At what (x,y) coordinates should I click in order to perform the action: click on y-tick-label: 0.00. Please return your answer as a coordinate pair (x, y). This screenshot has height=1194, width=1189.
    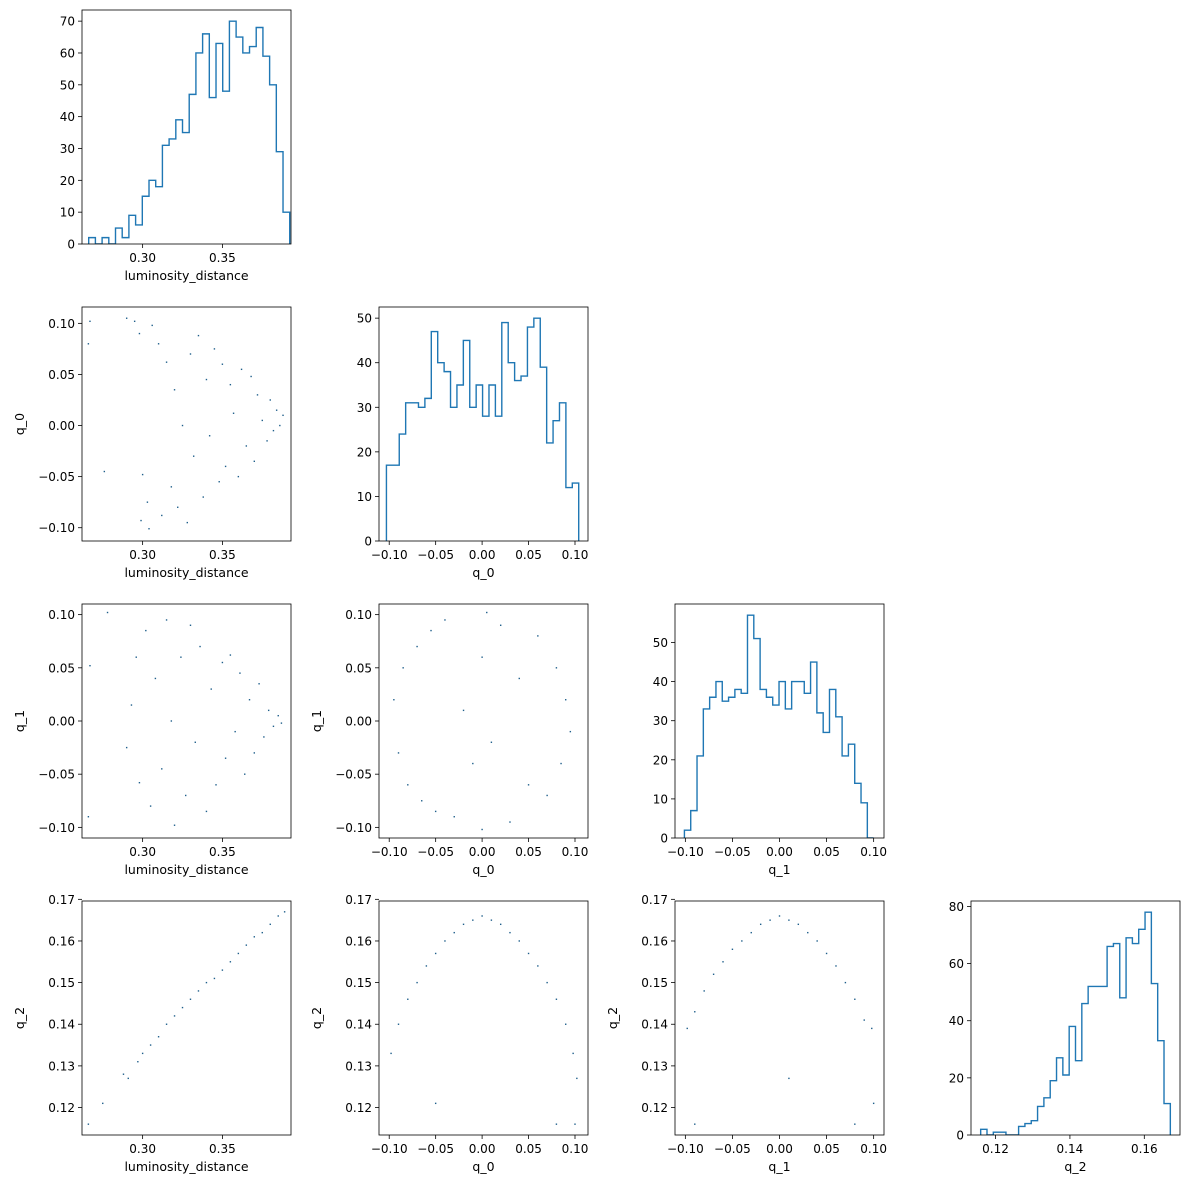
    Looking at the image, I should click on (61, 722).